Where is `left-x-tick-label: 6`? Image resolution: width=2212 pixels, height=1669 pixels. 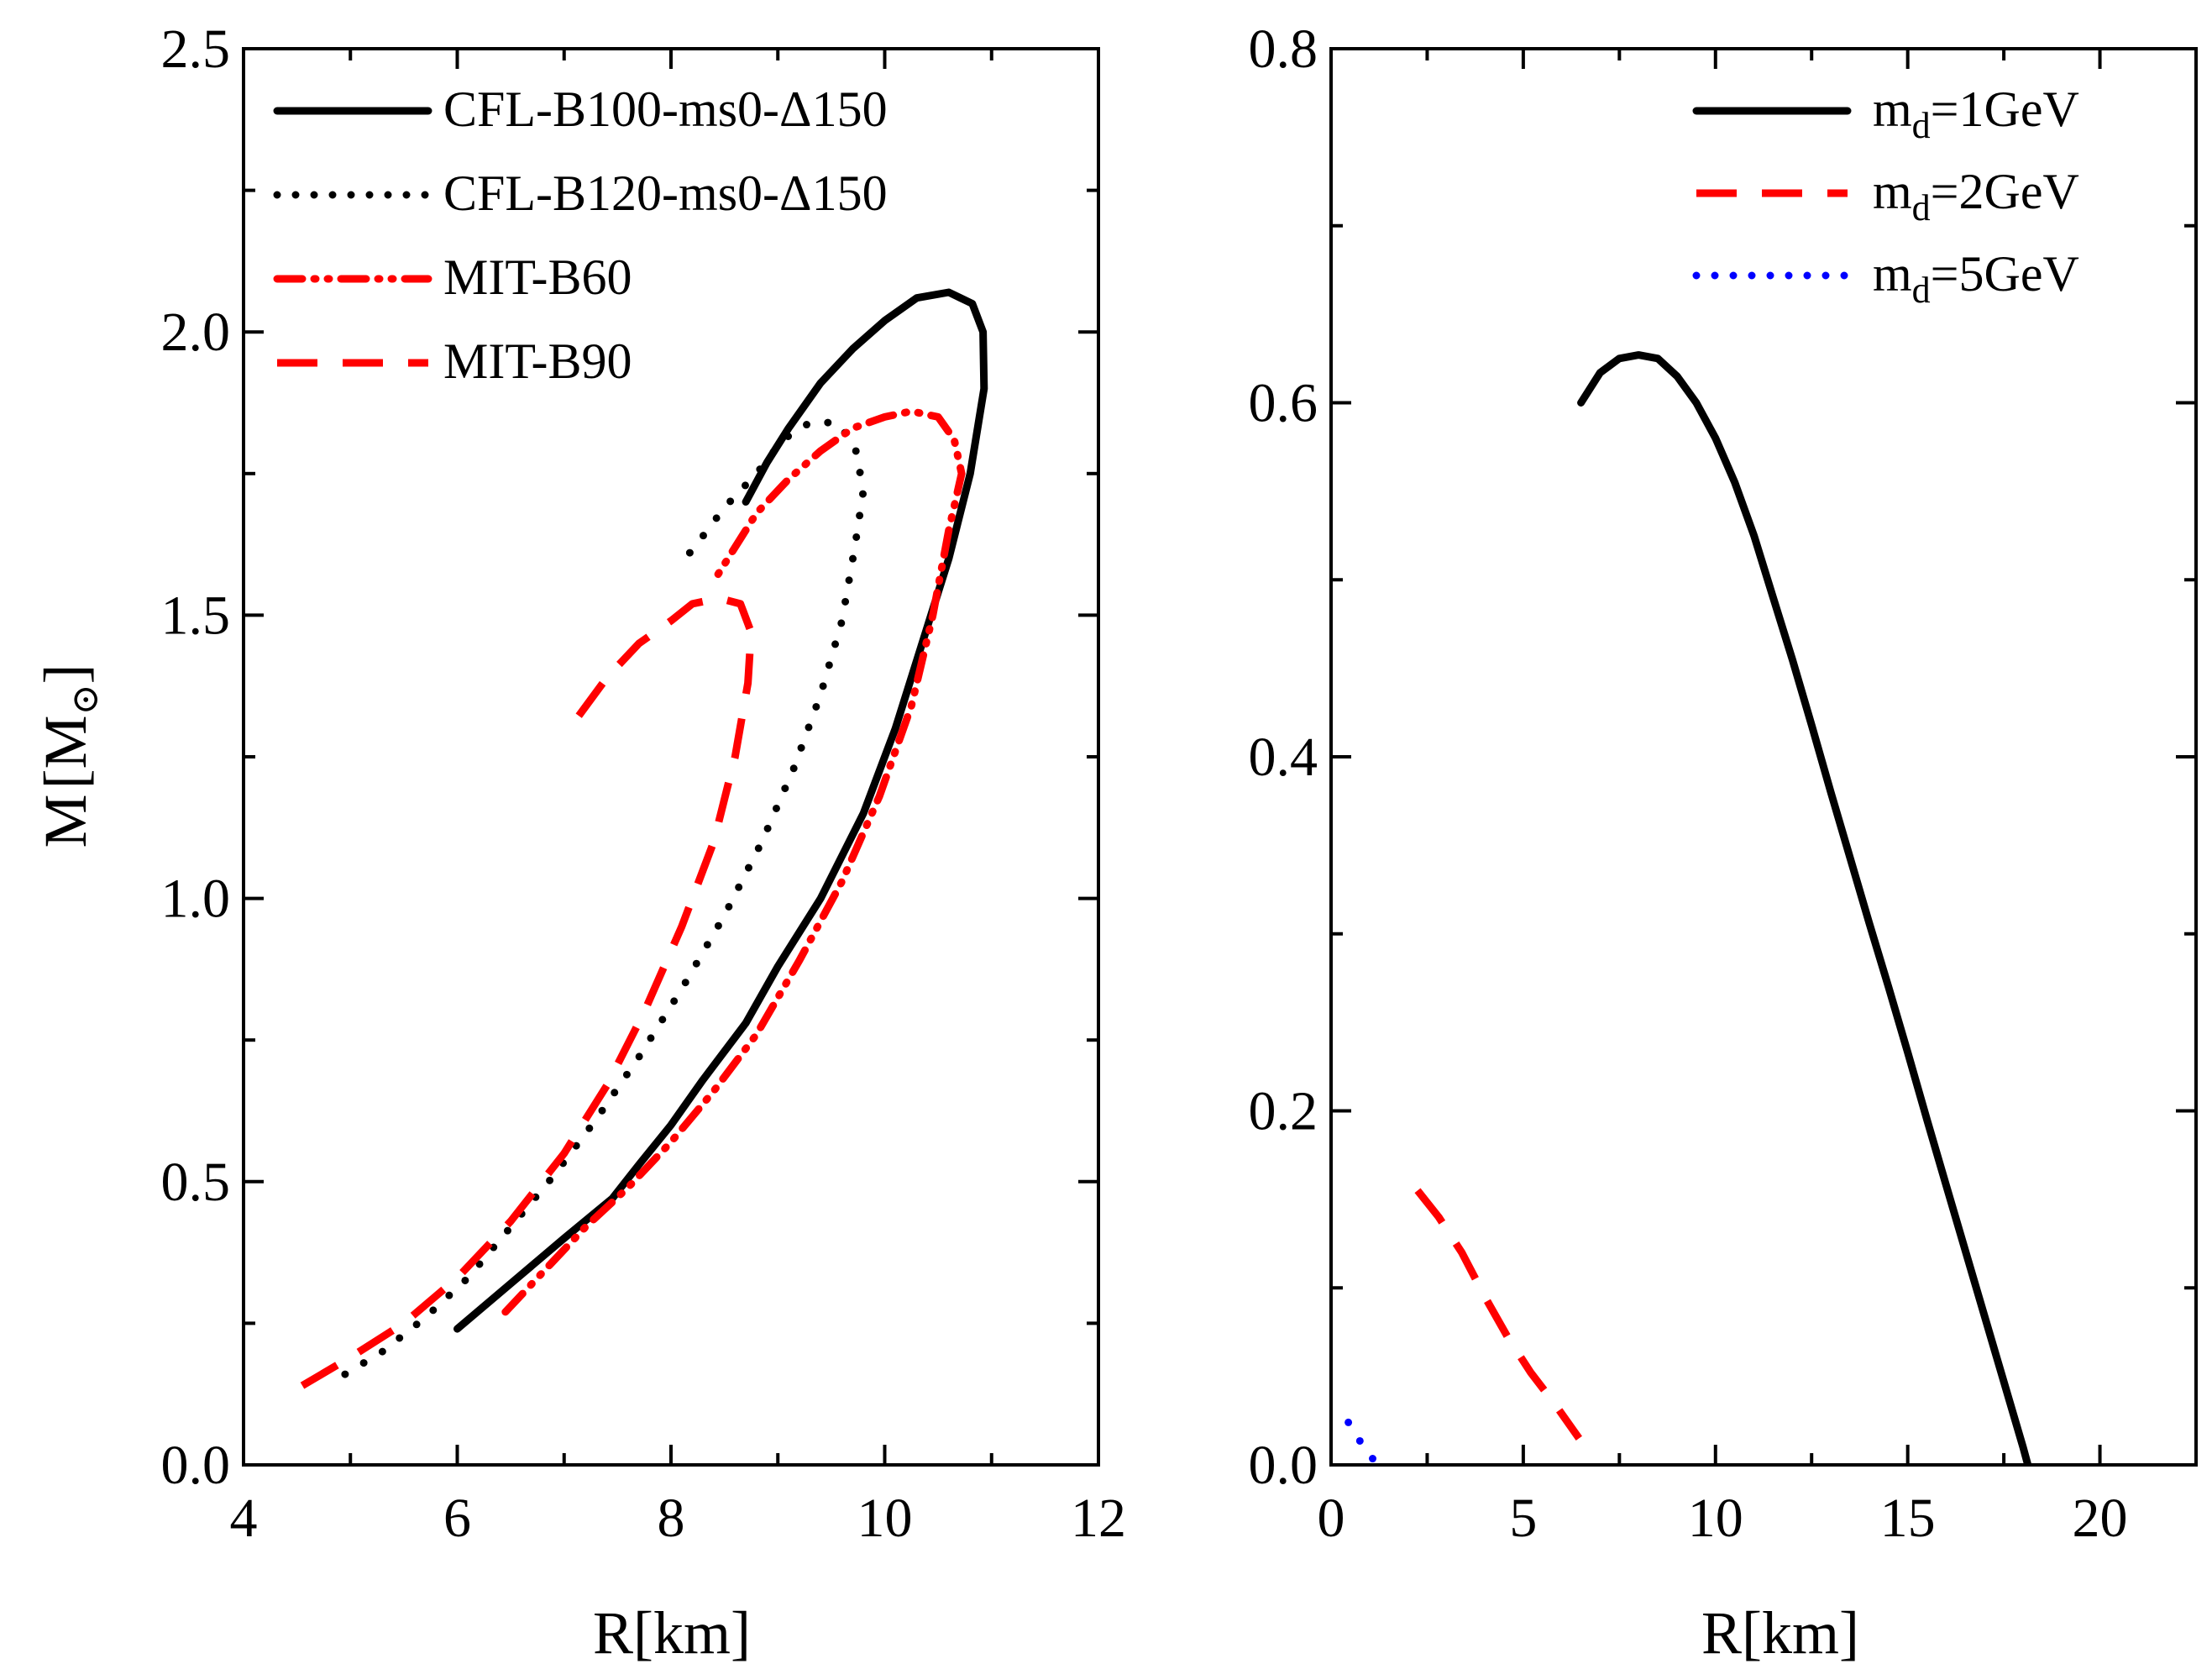 left-x-tick-label: 6 is located at coordinates (457, 1518).